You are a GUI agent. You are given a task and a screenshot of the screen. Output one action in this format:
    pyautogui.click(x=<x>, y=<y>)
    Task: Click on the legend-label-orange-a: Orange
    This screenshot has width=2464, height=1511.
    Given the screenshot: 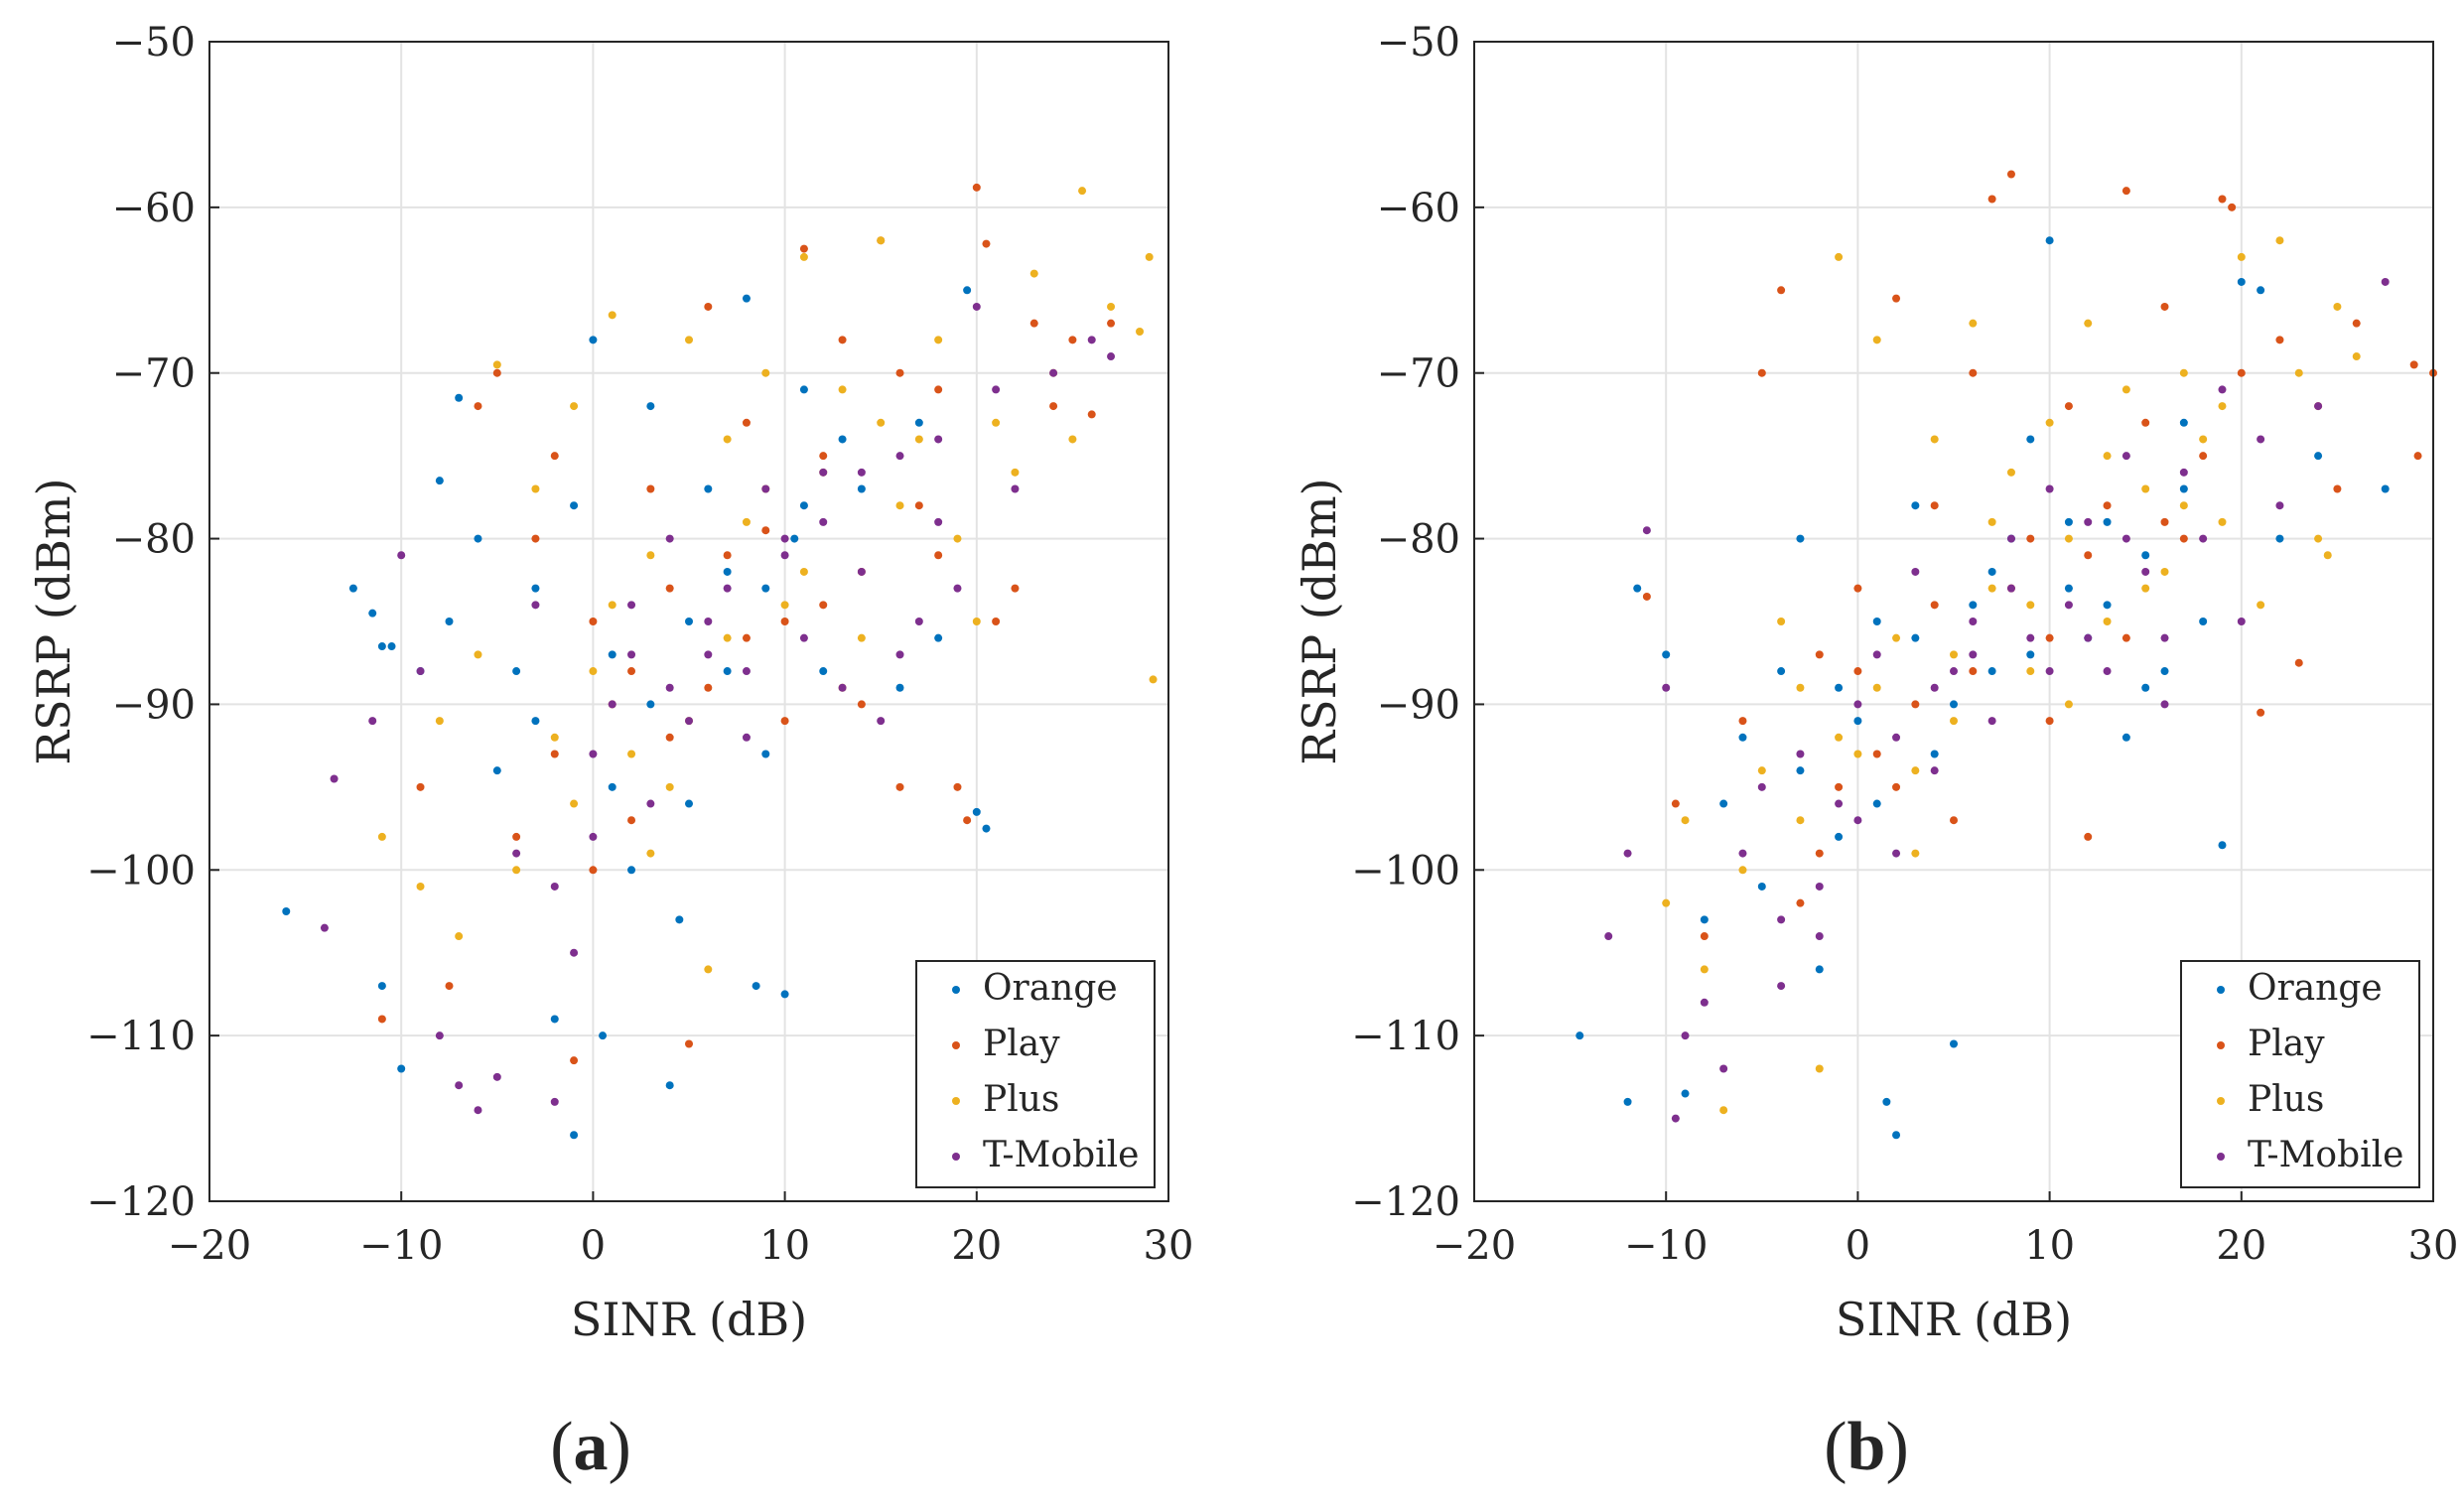 What is the action you would take?
    pyautogui.click(x=1050, y=988)
    